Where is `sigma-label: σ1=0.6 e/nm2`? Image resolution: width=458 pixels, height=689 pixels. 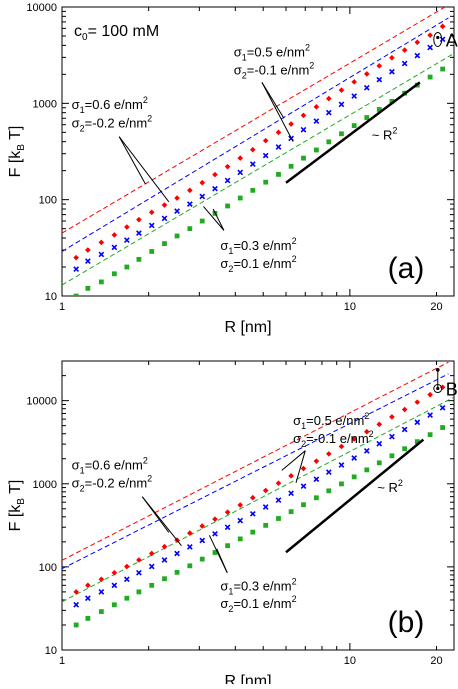
sigma-label: σ1=0.6 e/nm2 is located at coordinates (110, 466).